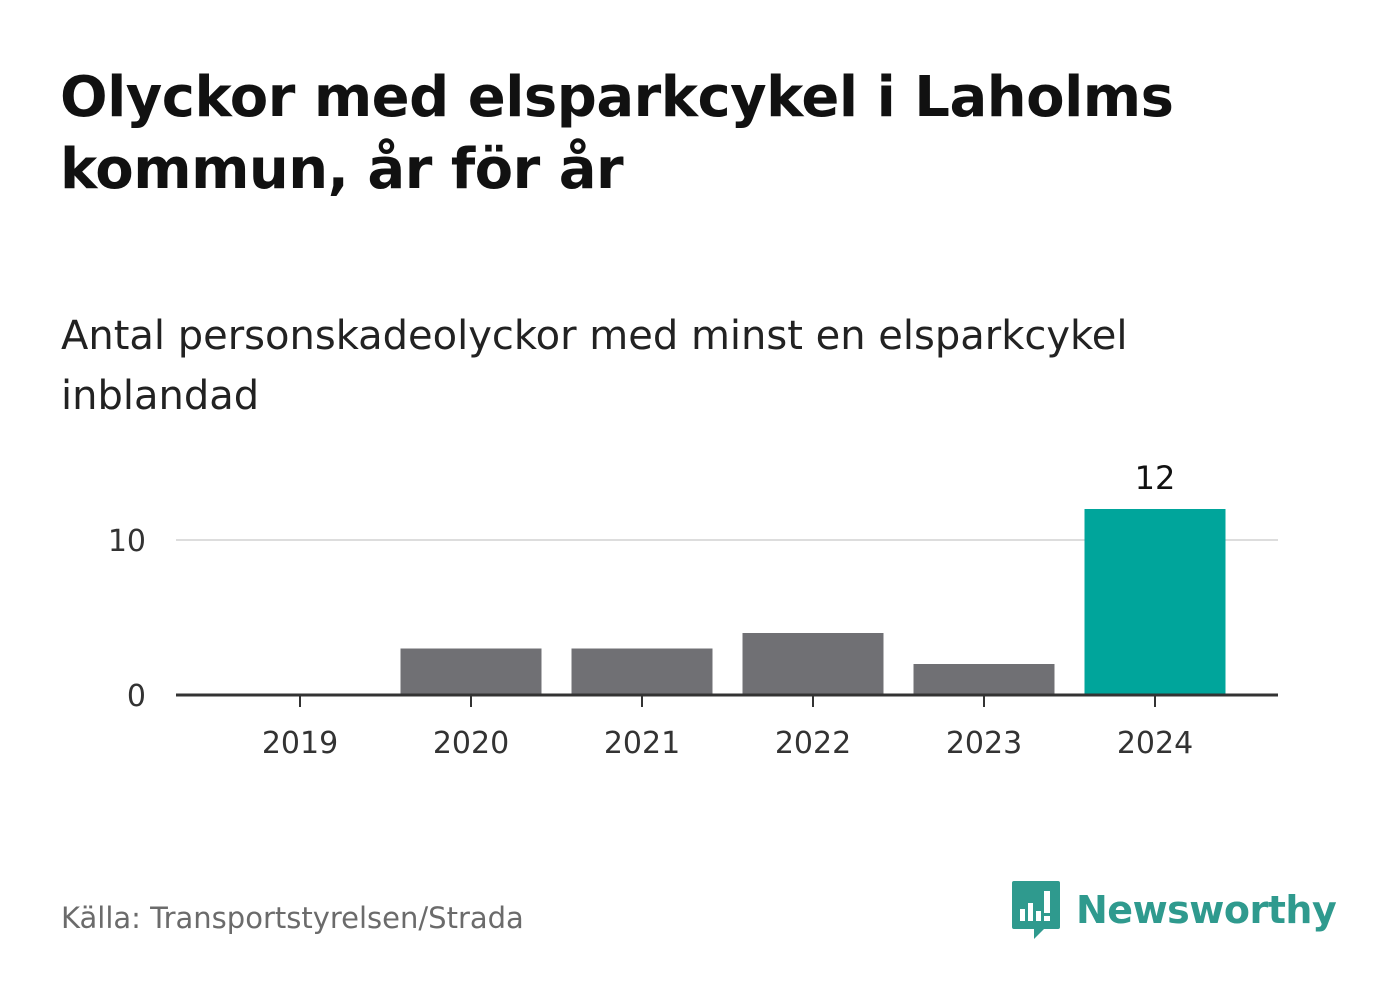 The image size is (1382, 999). What do you see at coordinates (471, 743) in the screenshot?
I see `x-tick-label: 2020` at bounding box center [471, 743].